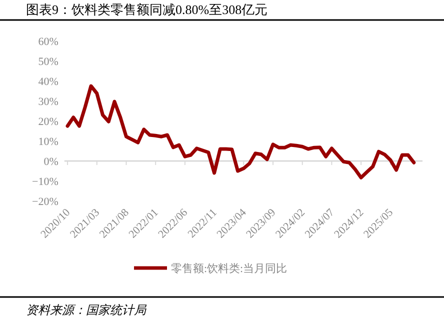 The image size is (444, 331). What do you see at coordinates (86, 310) in the screenshot?
I see `text: 资料来源：国家统计局` at bounding box center [86, 310].